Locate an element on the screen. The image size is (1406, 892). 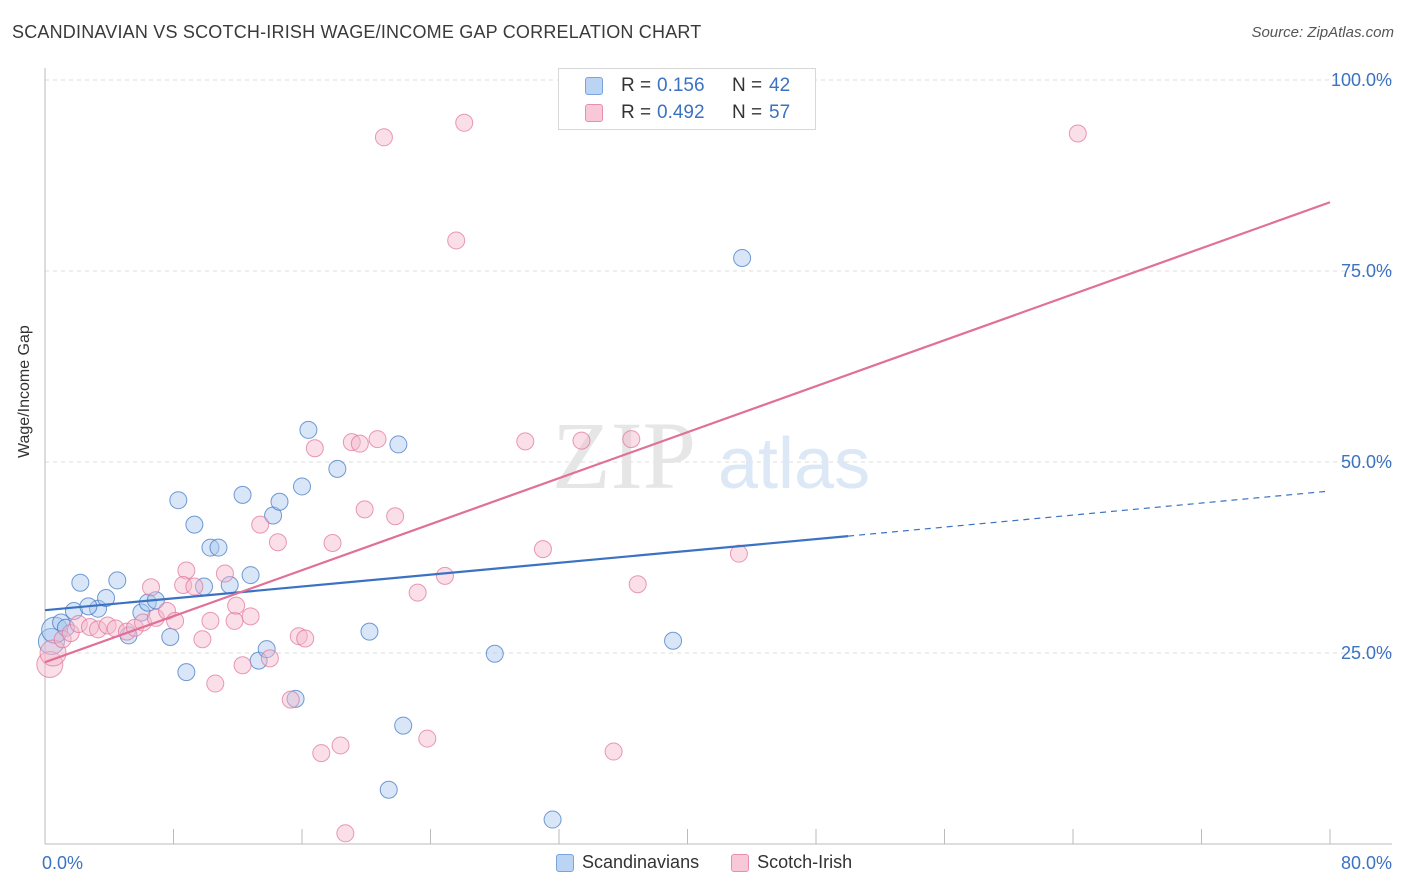
correlation-legend: R = 0.156 N = 42 R = 0.492 N = 57 is located at coordinates (687, 99).